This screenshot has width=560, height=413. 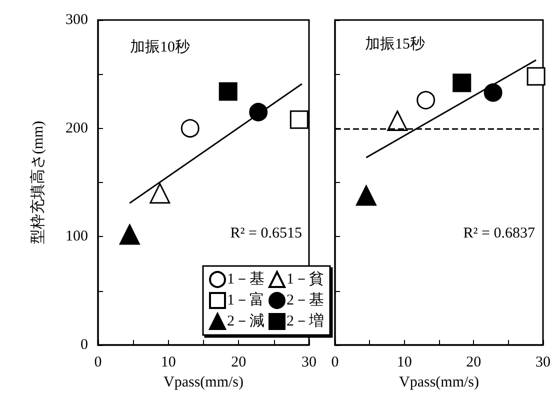 What do you see at coordinates (77, 20) in the screenshot?
I see `y-tick-label: 300` at bounding box center [77, 20].